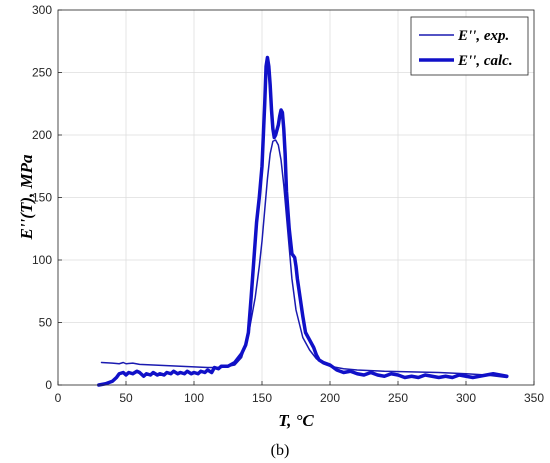  I want to click on x-tick-label: 350, so click(534, 398).